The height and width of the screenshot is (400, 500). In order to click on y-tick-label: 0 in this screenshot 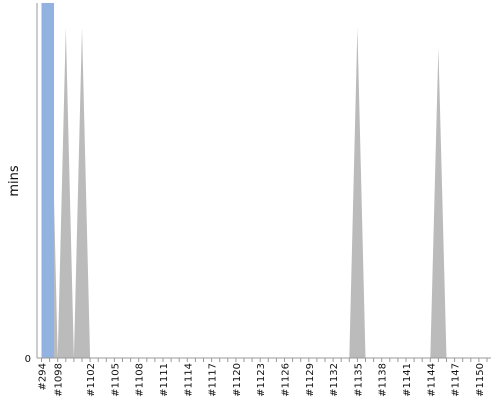, I will do `click(28, 359)`.